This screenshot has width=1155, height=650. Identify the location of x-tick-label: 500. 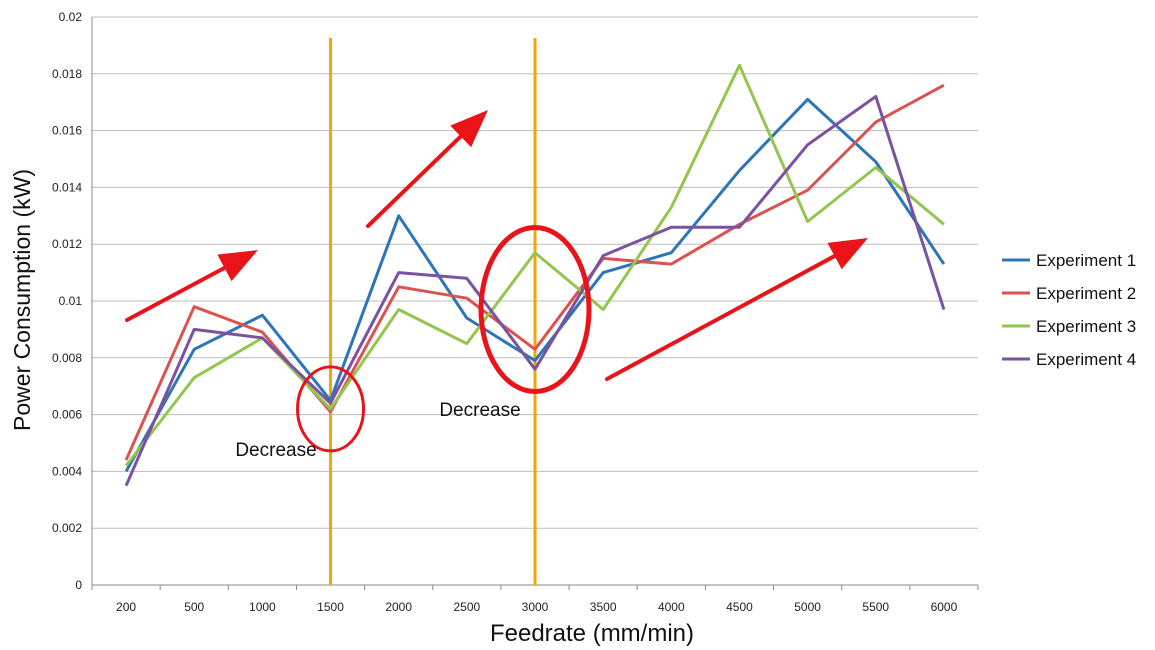
(194, 607).